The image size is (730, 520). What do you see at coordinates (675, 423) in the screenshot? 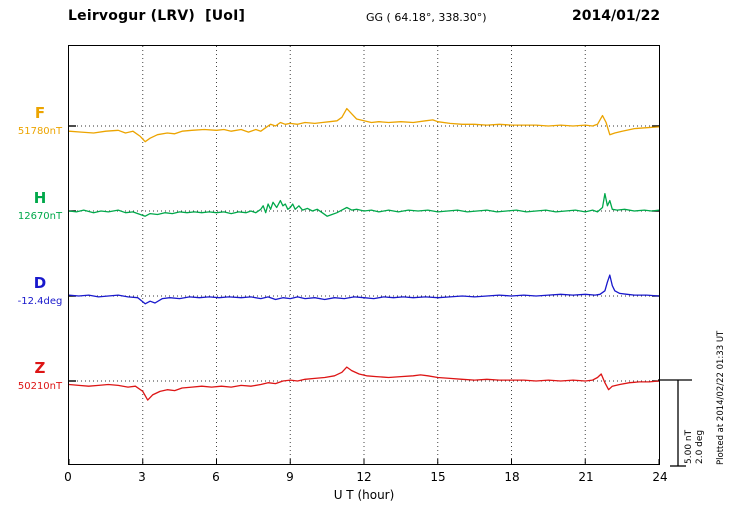
I see `scale-bar` at bounding box center [675, 423].